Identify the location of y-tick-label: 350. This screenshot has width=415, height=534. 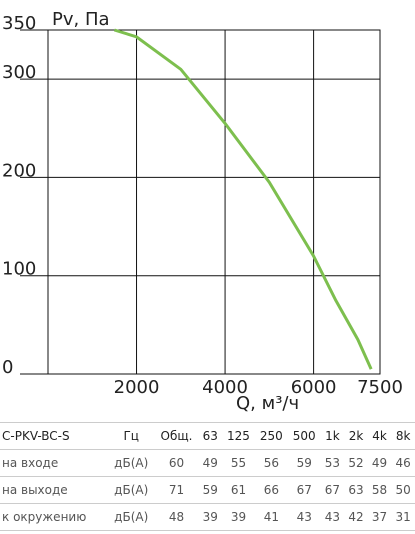
(19, 23).